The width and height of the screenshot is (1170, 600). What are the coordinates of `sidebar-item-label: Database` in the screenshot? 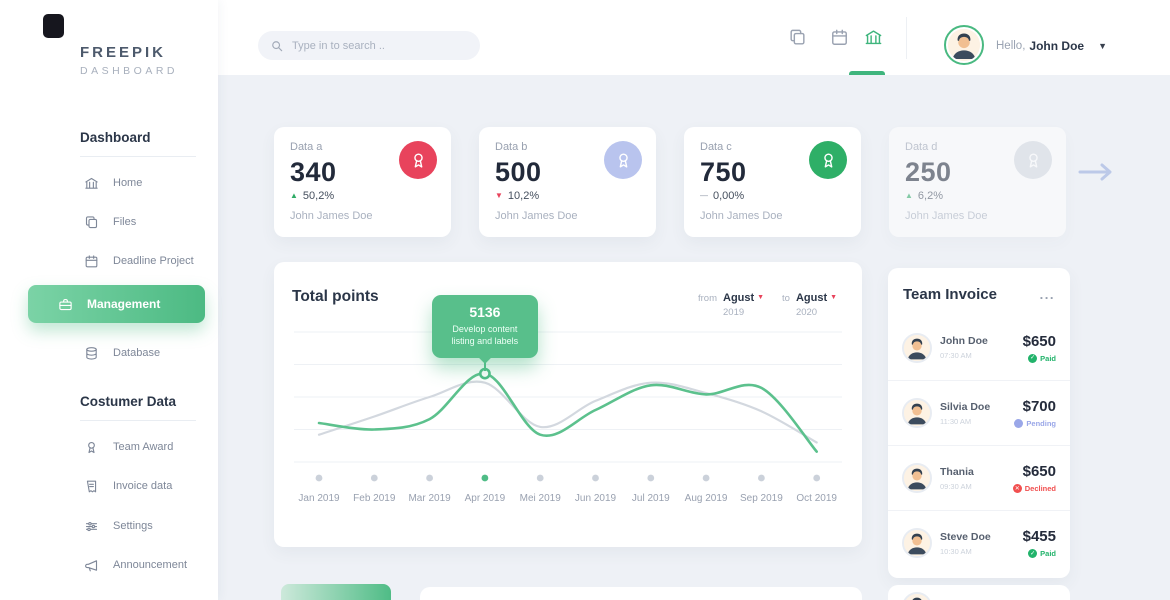 It's located at (137, 353).